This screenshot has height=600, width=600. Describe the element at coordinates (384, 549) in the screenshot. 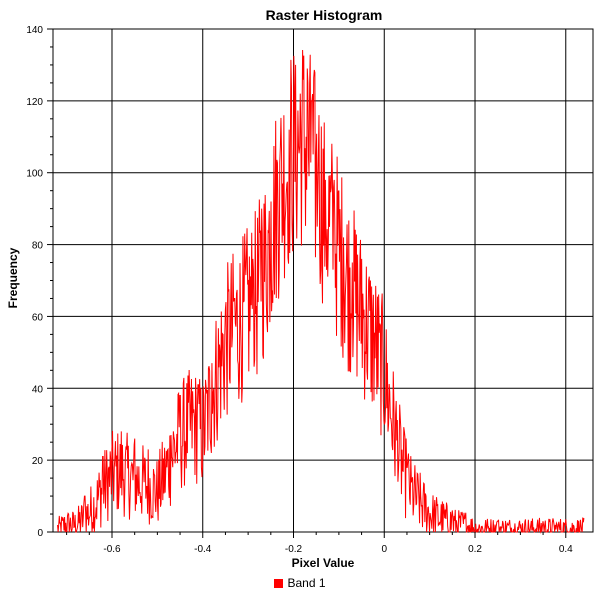

I see `x-tick-label: 0` at that location.